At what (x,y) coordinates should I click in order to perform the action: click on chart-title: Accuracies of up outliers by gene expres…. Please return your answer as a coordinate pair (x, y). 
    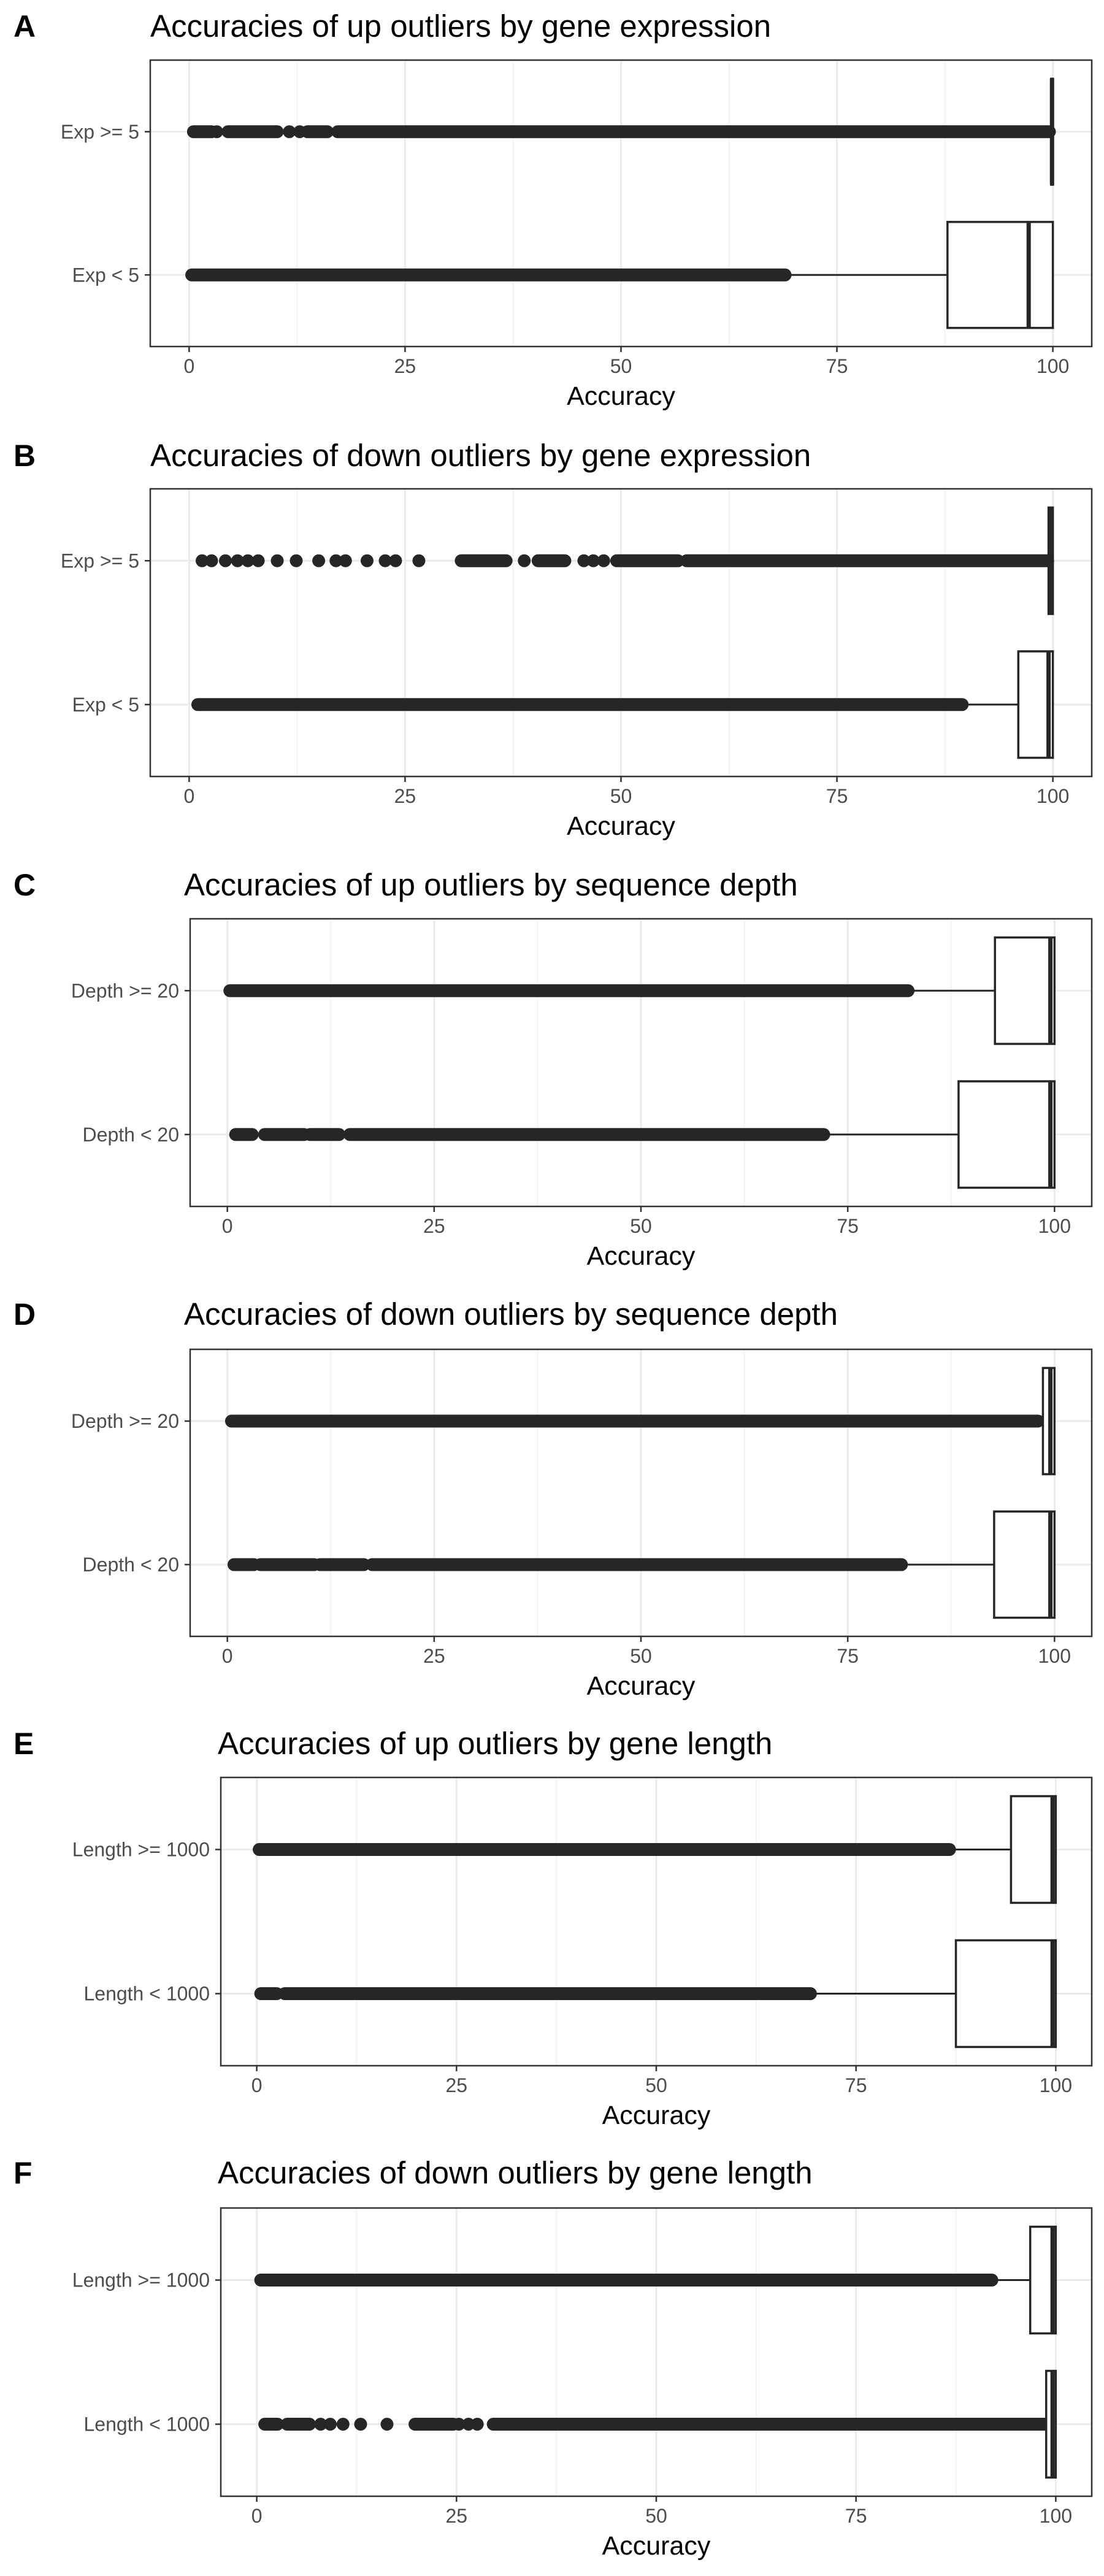
    Looking at the image, I should click on (460, 26).